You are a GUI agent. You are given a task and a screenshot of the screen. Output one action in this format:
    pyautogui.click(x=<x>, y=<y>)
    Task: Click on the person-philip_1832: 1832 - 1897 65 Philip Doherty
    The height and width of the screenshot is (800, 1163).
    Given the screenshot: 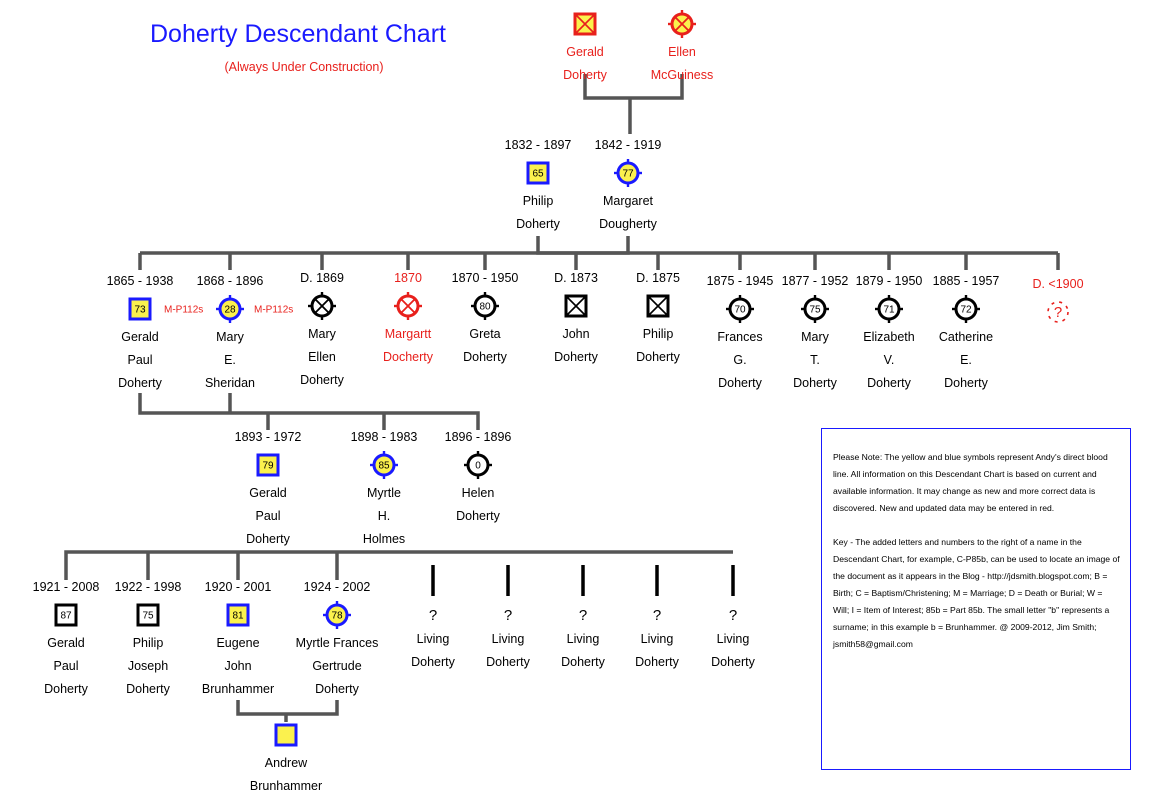 What is the action you would take?
    pyautogui.click(x=538, y=184)
    